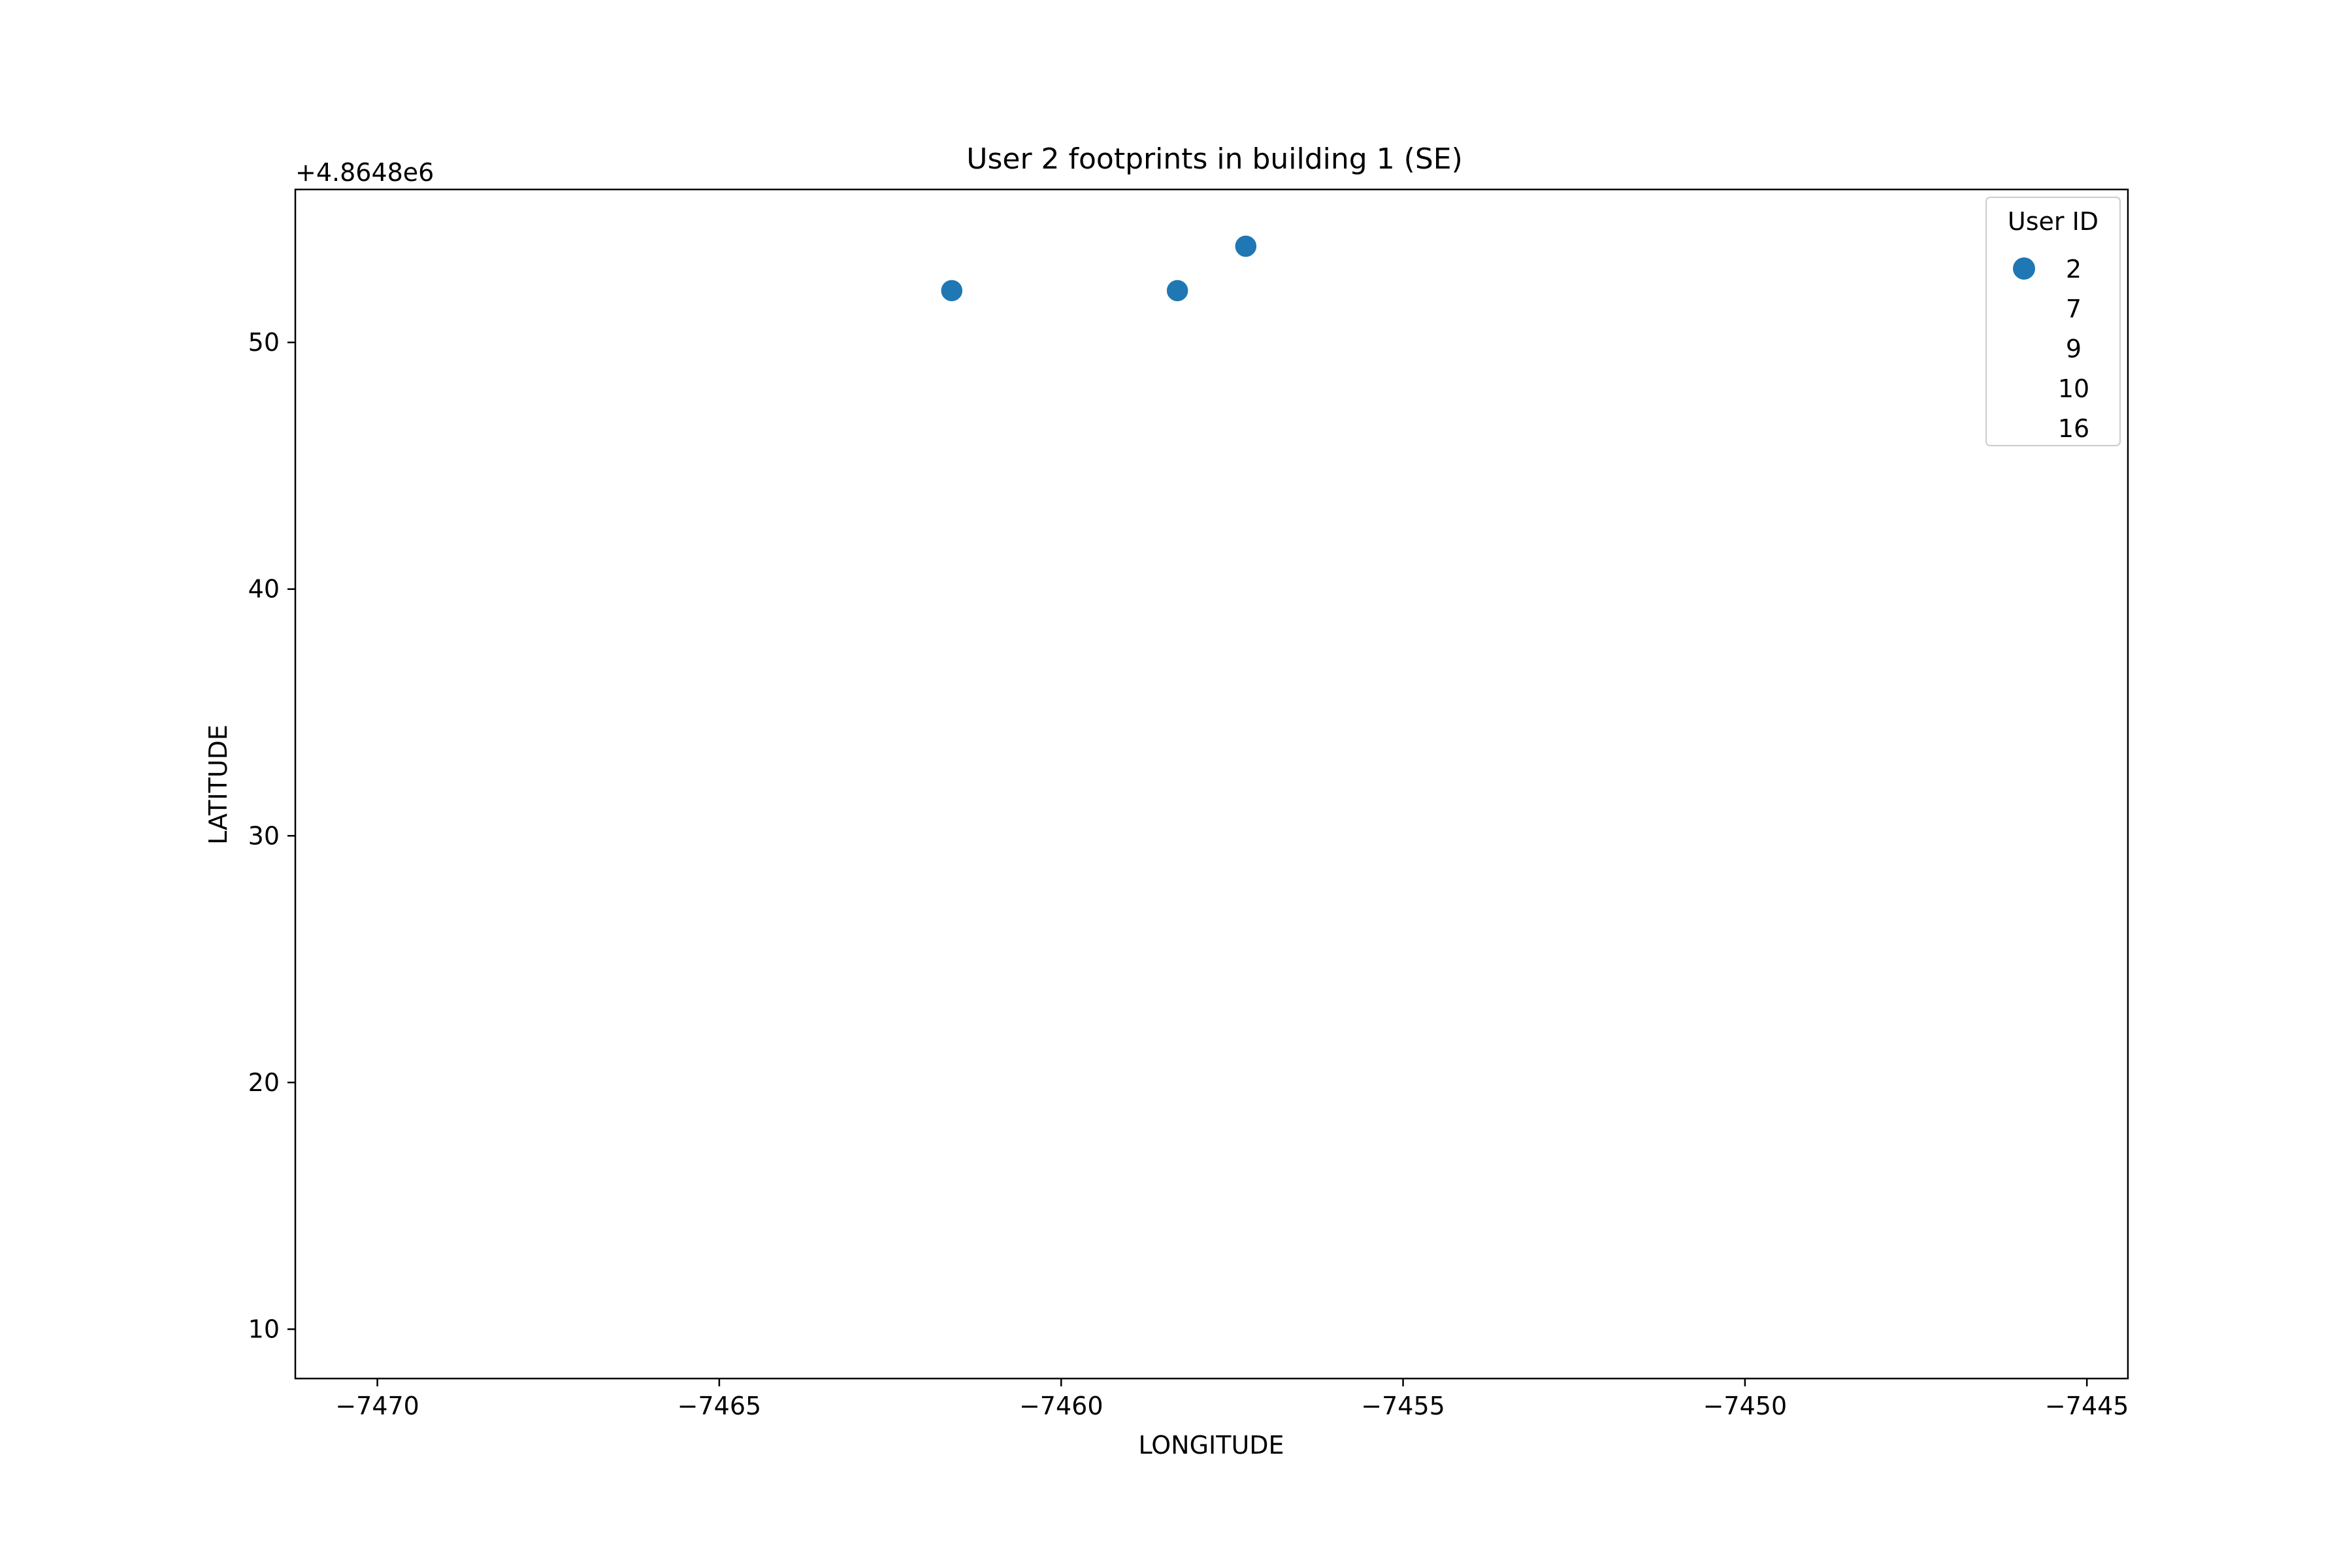 Image resolution: width=2352 pixels, height=1568 pixels. I want to click on legend-title: User ID, so click(2053, 221).